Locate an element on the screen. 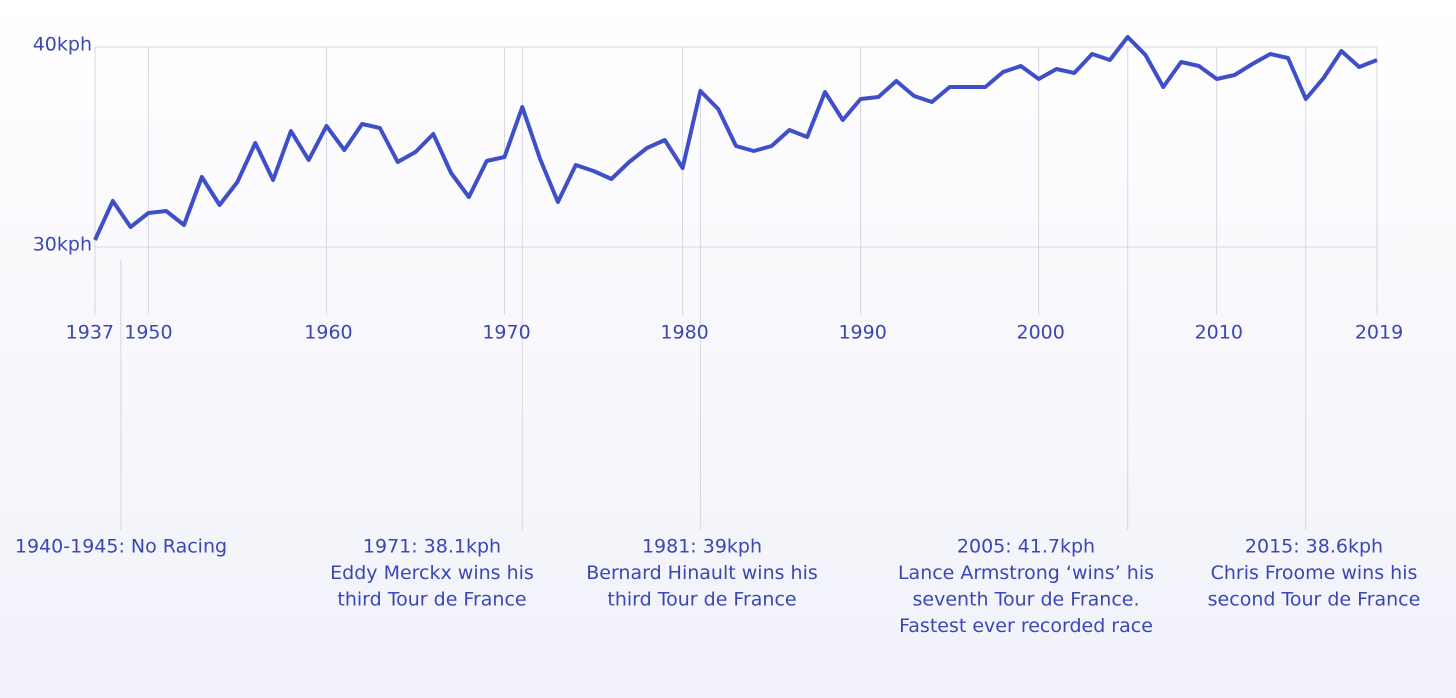 The image size is (1456, 698). annotation-text: 2005: 41.7kph is located at coordinates (1026, 547).